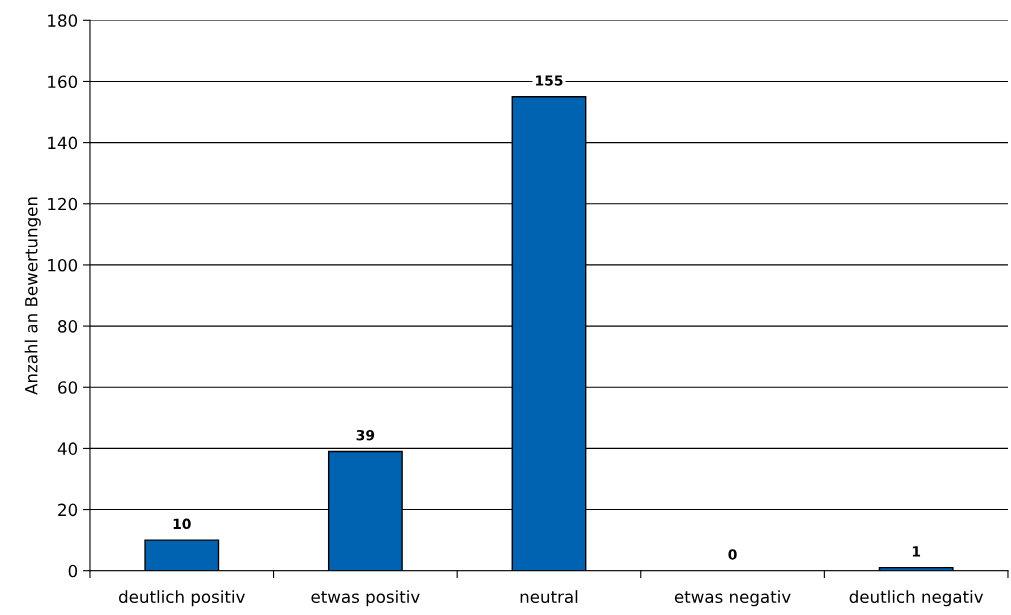 The image size is (1011, 615). Describe the element at coordinates (549, 597) in the screenshot. I see `x-tick-label: neutral` at that location.